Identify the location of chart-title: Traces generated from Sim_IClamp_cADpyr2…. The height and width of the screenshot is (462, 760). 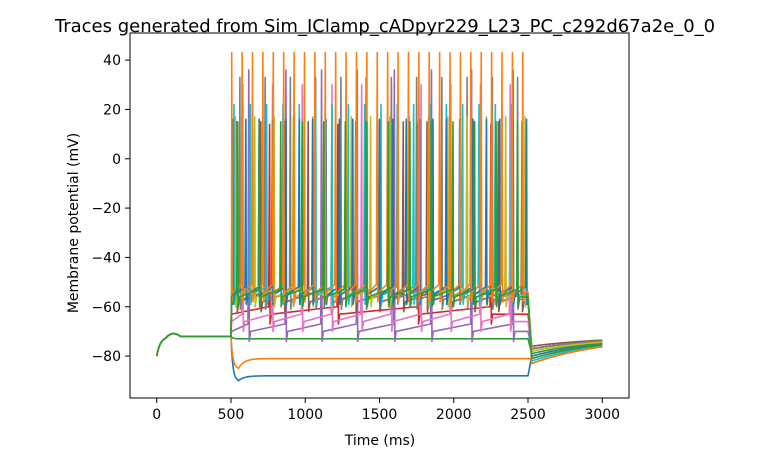
(384, 26).